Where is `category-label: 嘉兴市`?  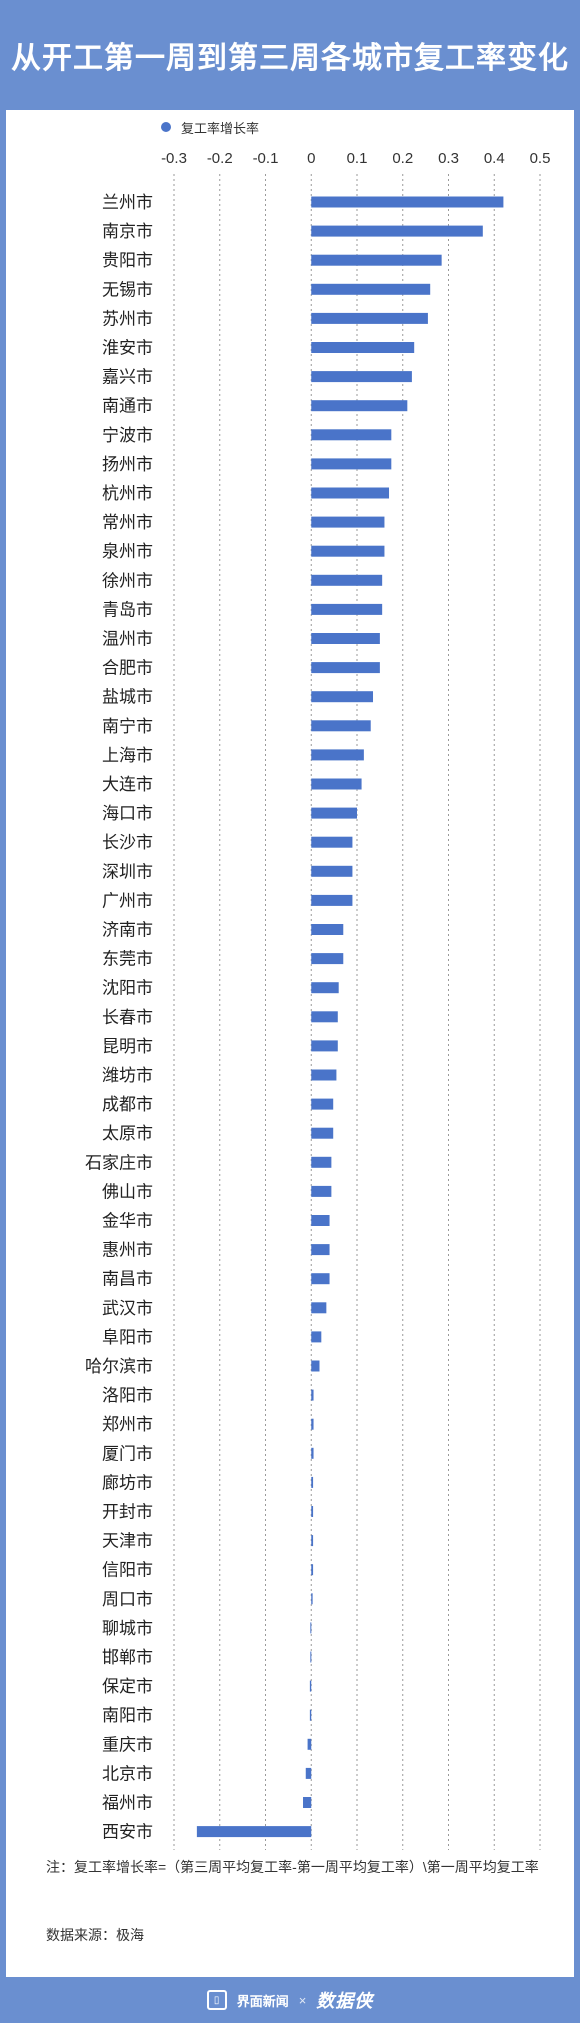 category-label: 嘉兴市 is located at coordinates (127, 377).